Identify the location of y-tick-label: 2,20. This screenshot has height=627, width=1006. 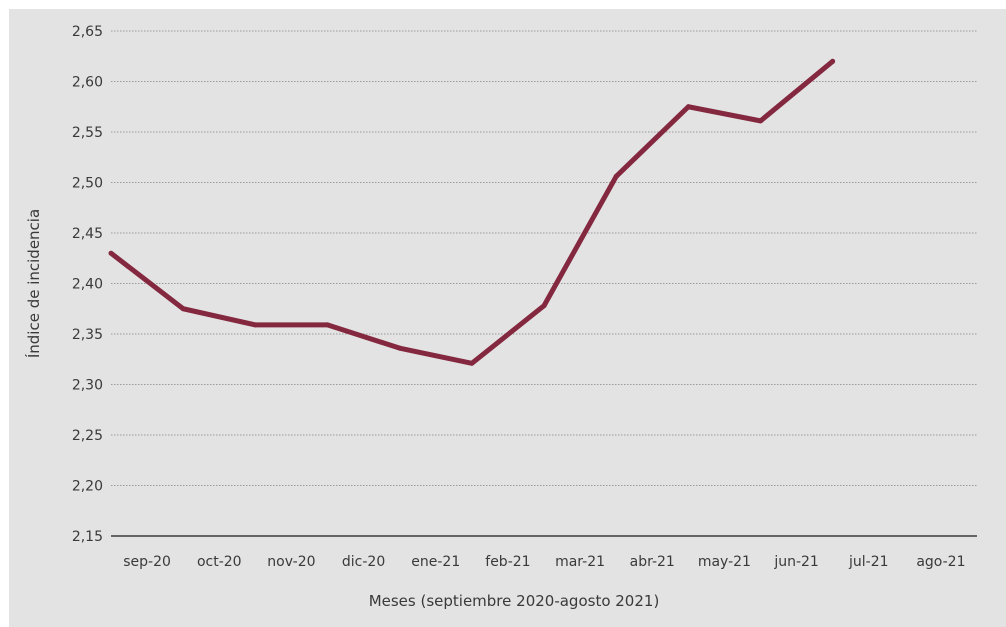
(87, 487).